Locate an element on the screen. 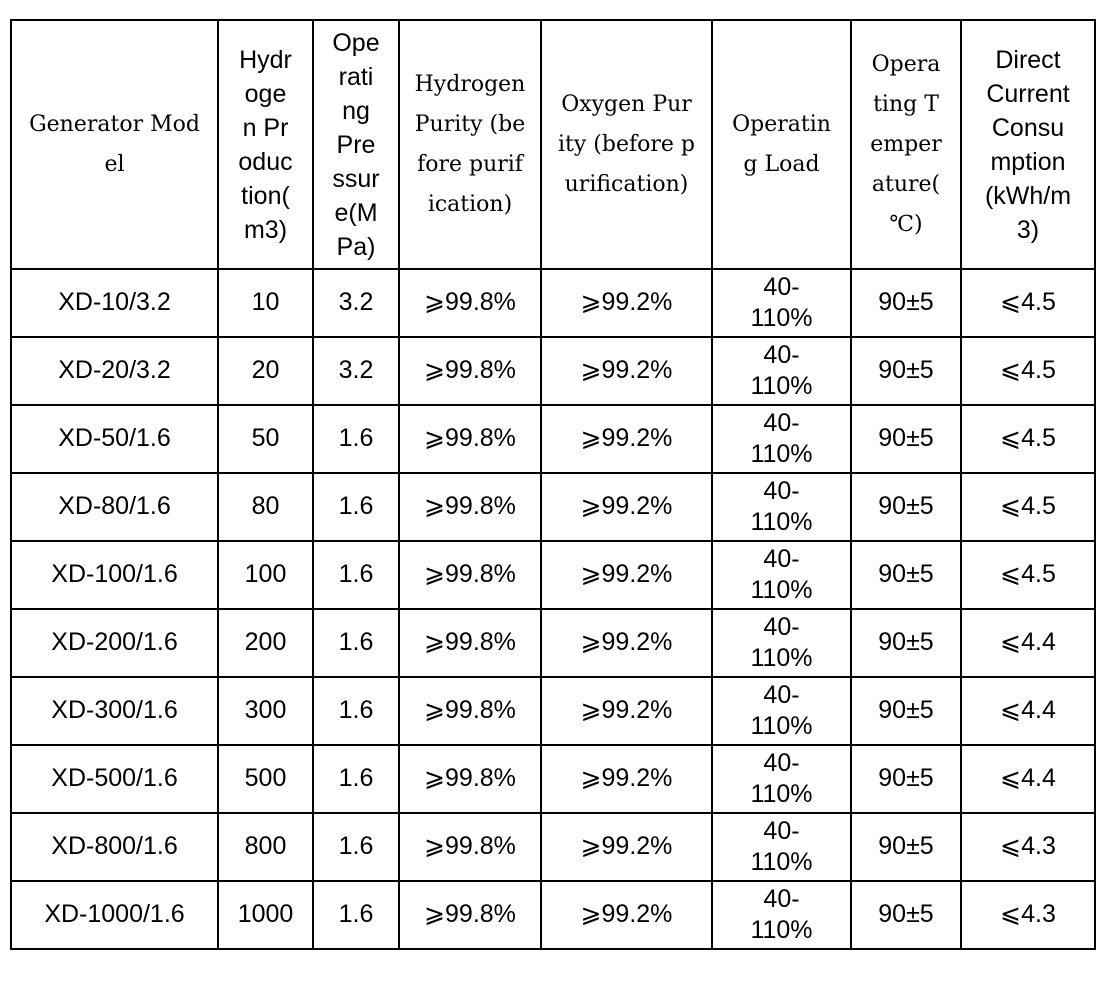 This screenshot has width=1114, height=986. cell-model: XD-500/1.6 is located at coordinates (114, 779).